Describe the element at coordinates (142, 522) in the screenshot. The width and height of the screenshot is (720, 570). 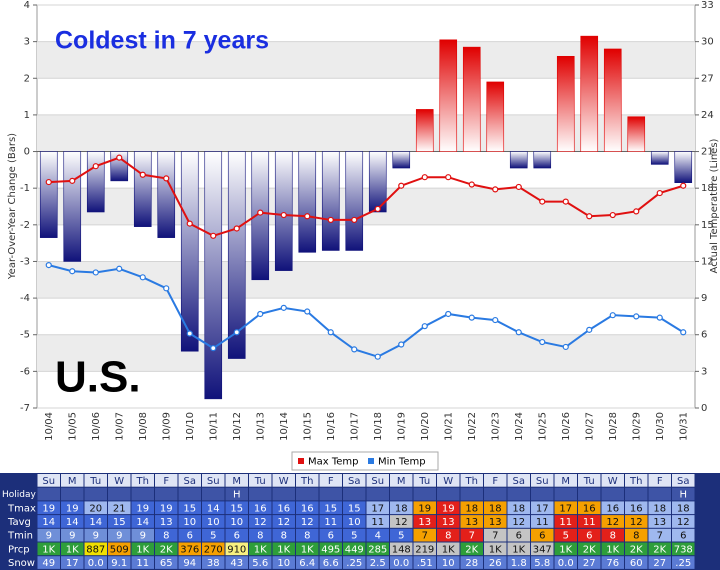
I see `cell-value: 14` at that location.